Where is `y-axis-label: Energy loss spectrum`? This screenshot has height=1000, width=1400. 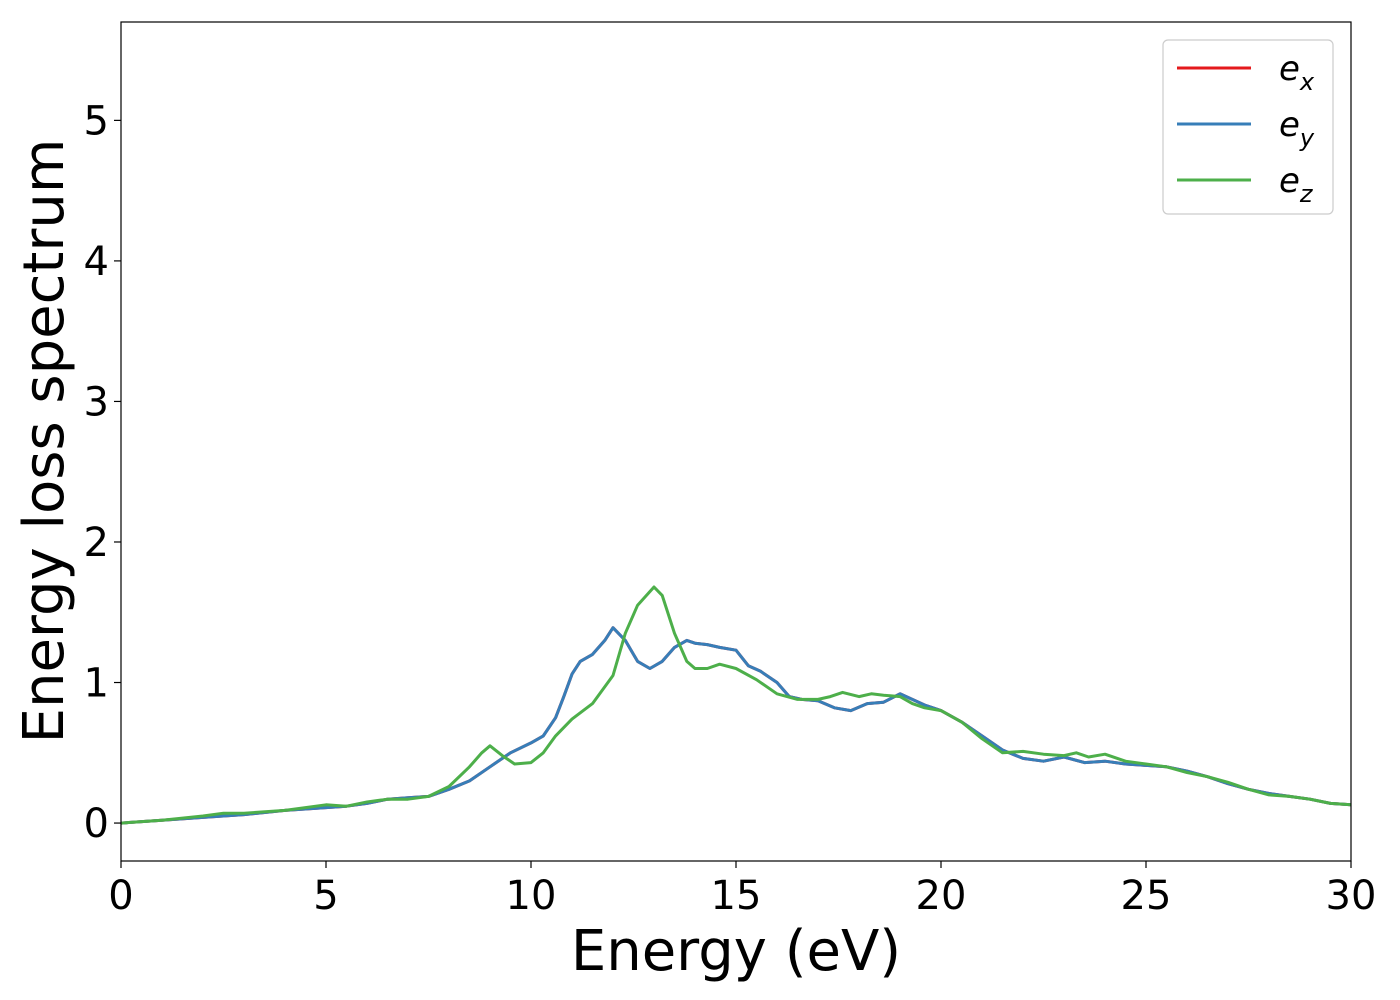 y-axis-label: Energy loss spectrum is located at coordinates (44, 441).